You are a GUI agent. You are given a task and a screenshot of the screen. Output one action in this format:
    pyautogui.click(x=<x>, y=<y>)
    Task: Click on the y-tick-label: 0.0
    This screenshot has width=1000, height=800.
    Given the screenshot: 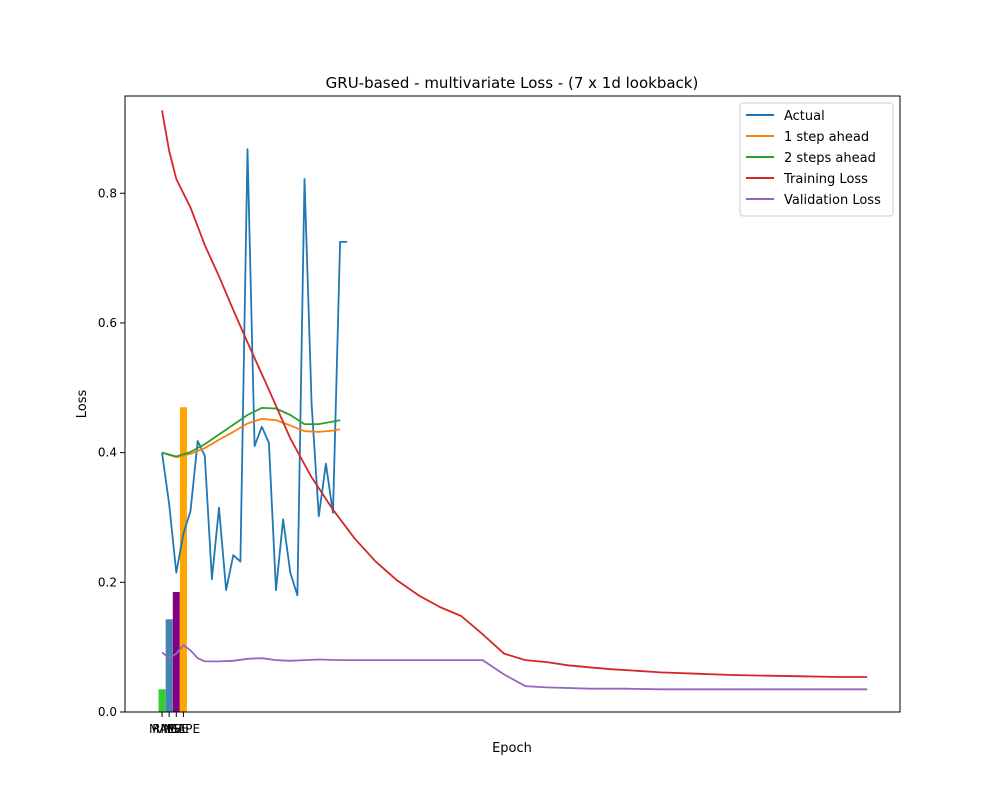 What is the action you would take?
    pyautogui.click(x=107, y=712)
    